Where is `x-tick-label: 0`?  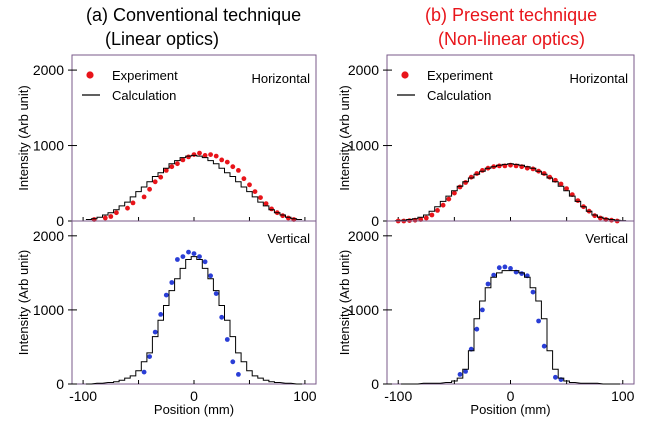
x-tick-label: 0 is located at coordinates (194, 396).